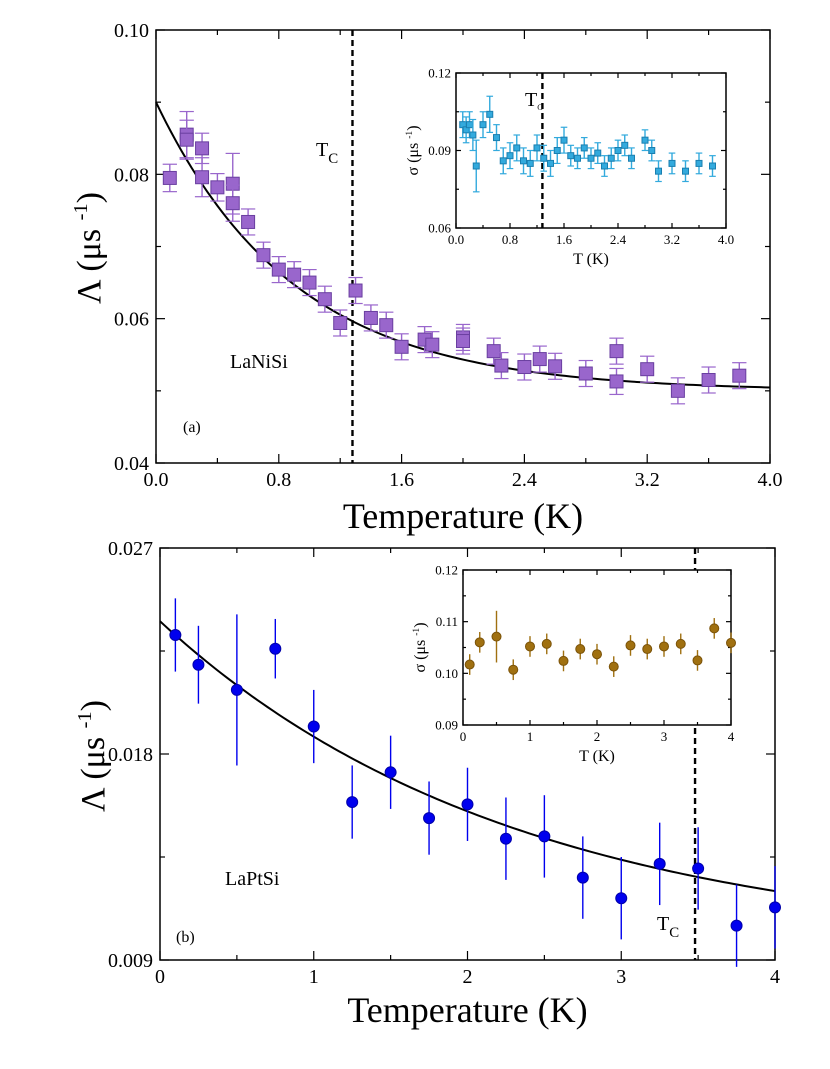 This screenshot has width=830, height=1069. Describe the element at coordinates (185, 937) in the screenshot. I see `panel-b-label: (b)` at that location.